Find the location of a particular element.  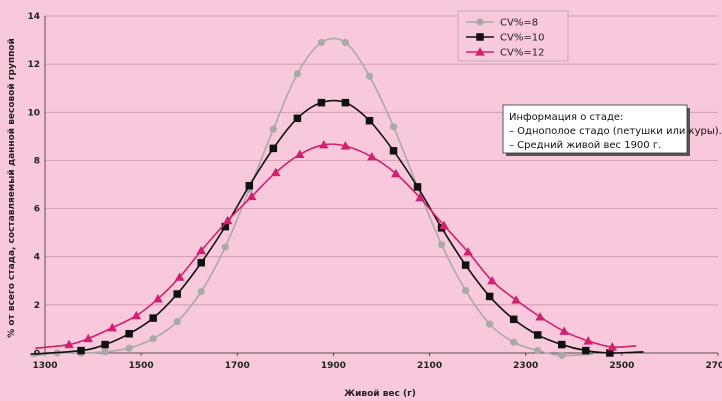

x-tick-label: 2300 is located at coordinates (525, 366).